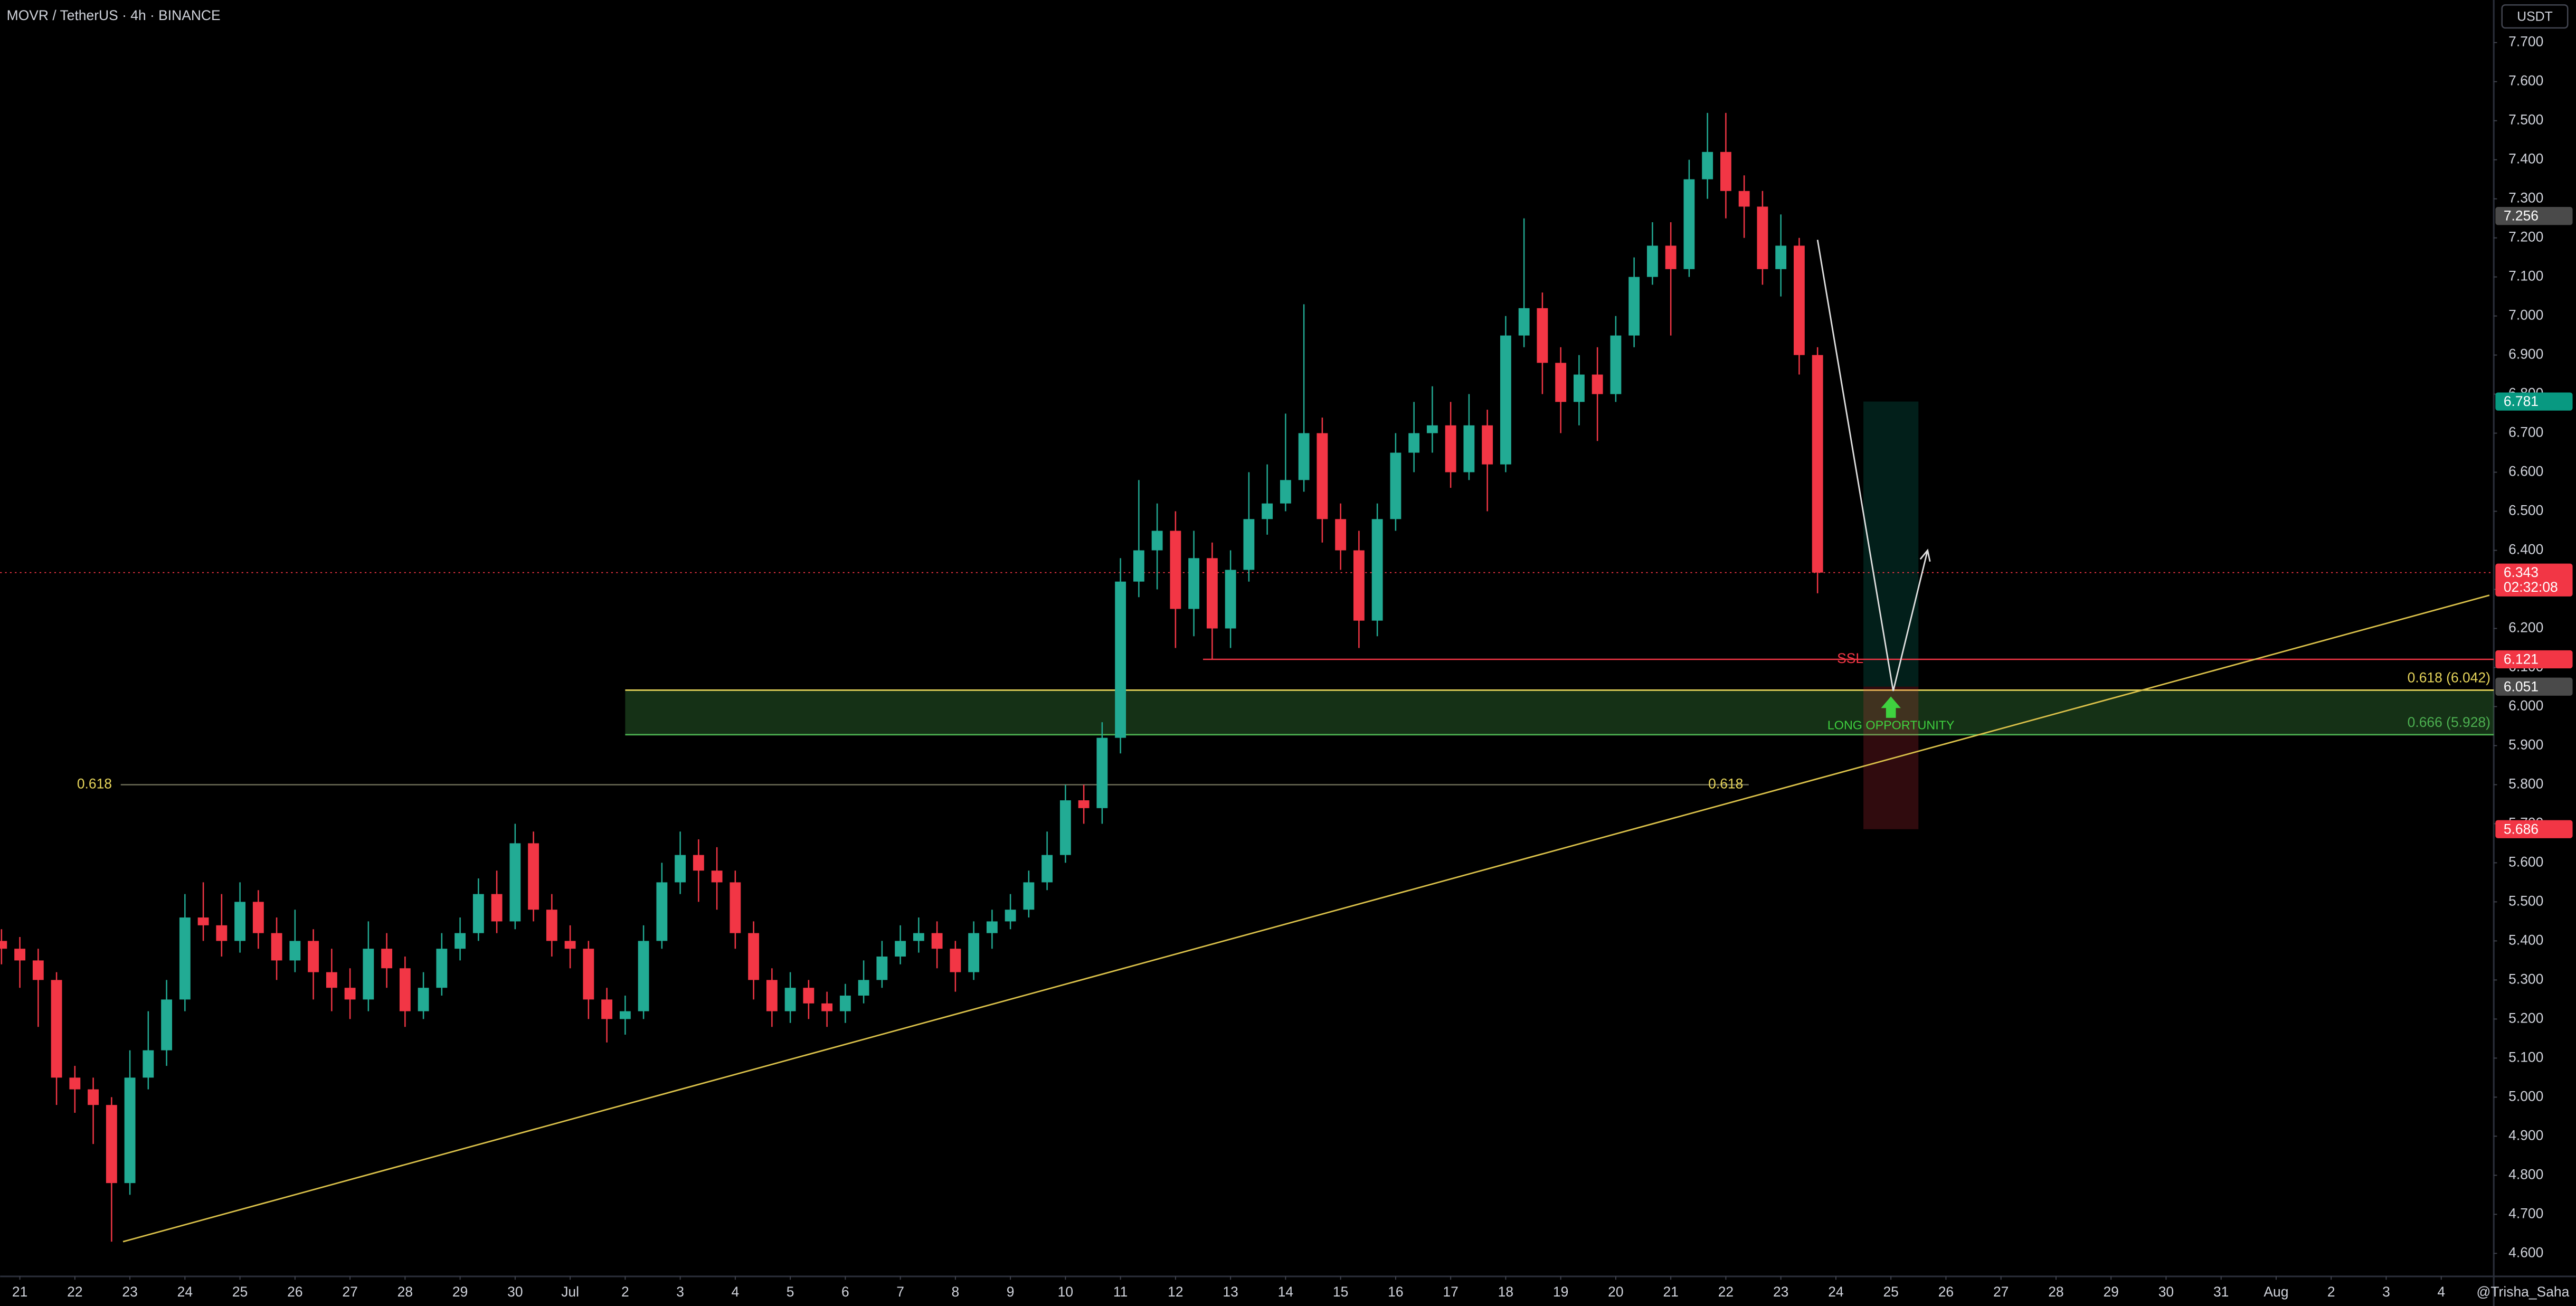 Image resolution: width=2576 pixels, height=1306 pixels. I want to click on projection-arrowhead, so click(1925, 555).